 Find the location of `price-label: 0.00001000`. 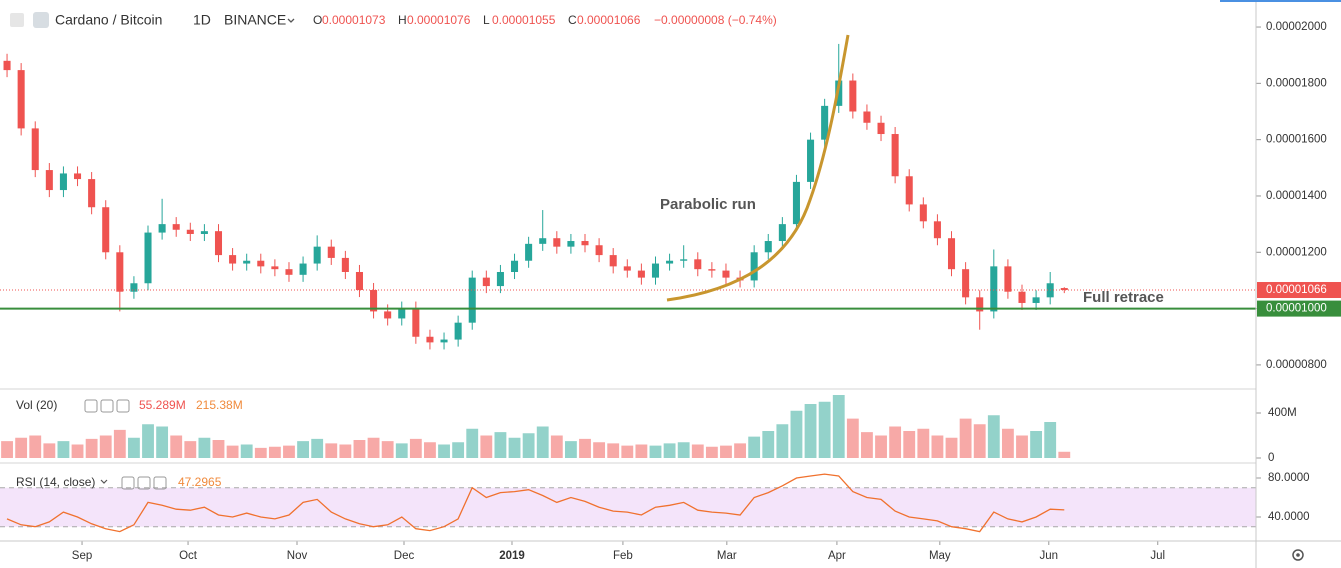

price-label: 0.00001000 is located at coordinates (1296, 309).